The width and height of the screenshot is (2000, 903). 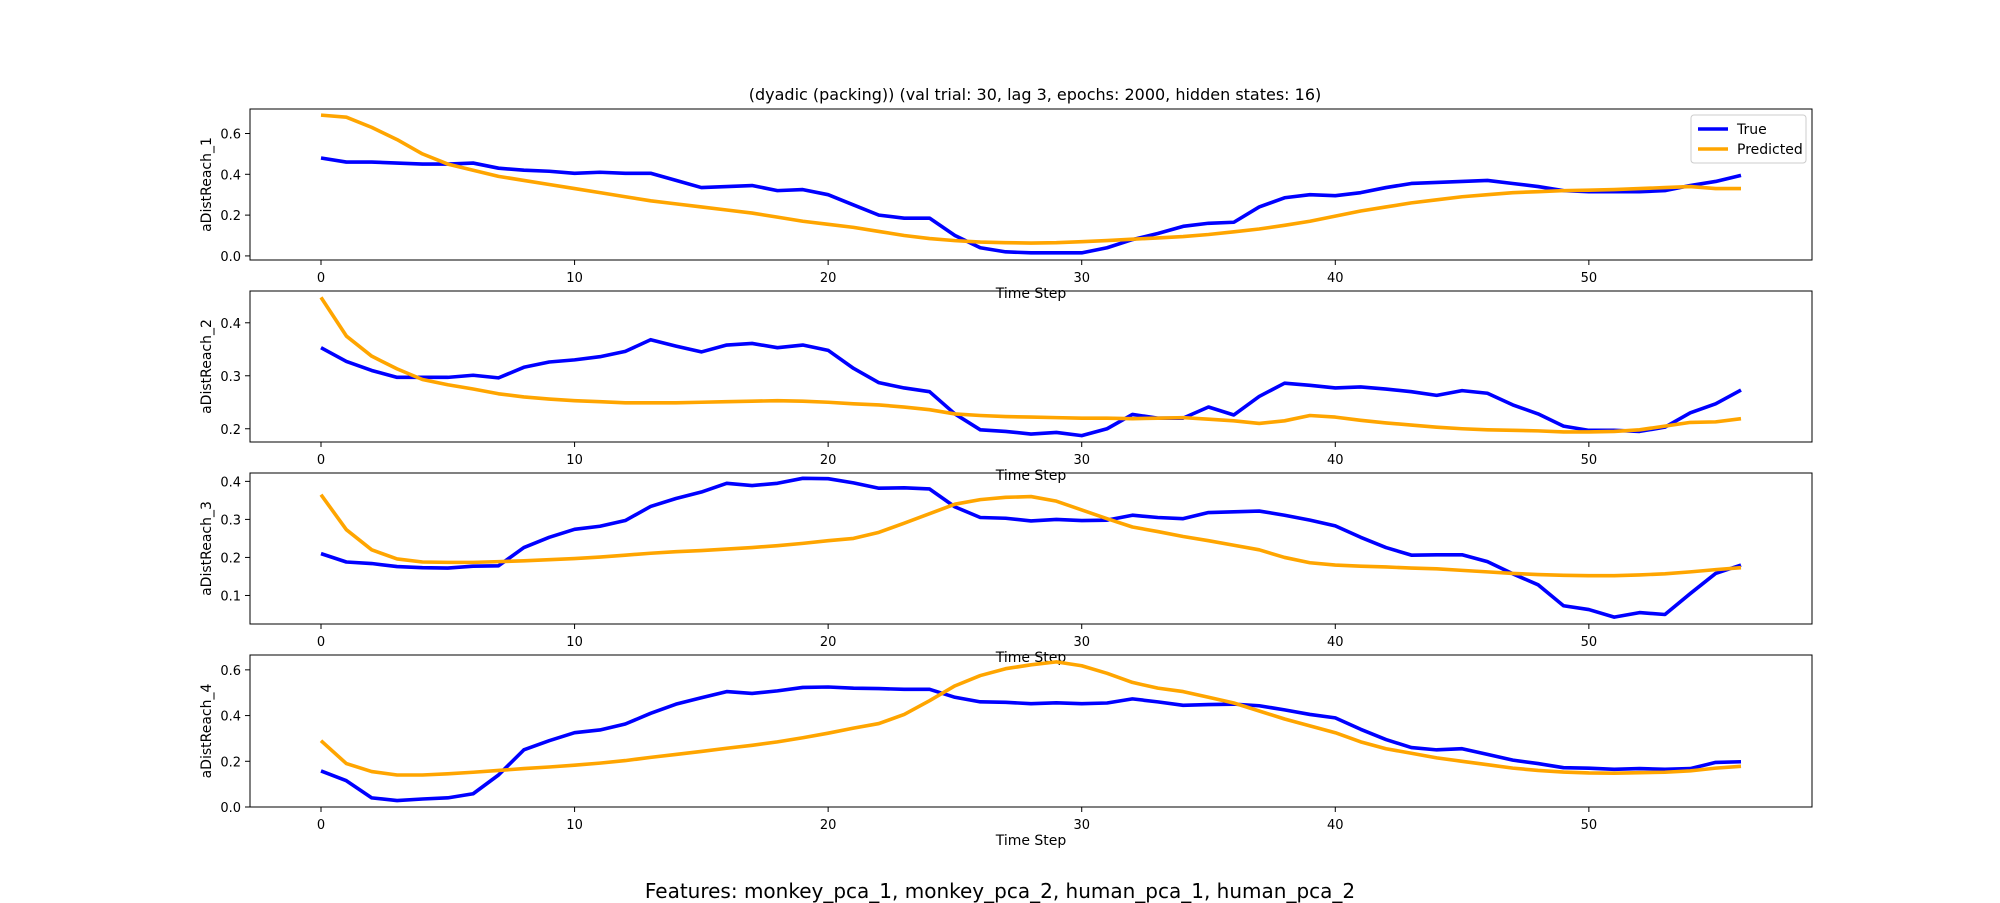 I want to click on legend-box, so click(x=1748, y=139).